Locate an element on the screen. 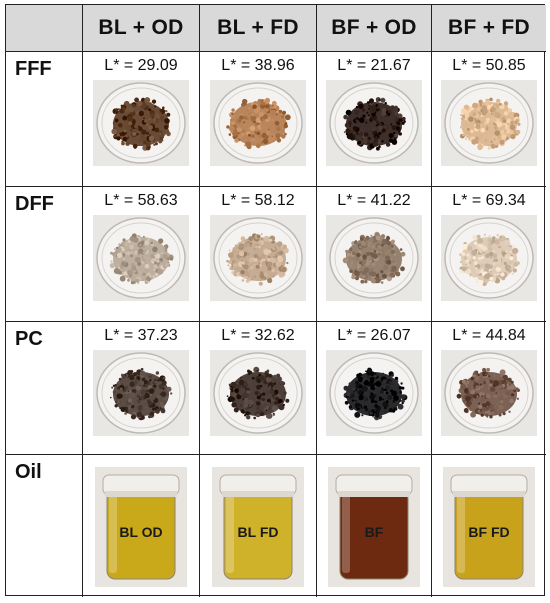 The width and height of the screenshot is (550, 603). sample-cell: L* = 41.22 is located at coordinates (374, 254).